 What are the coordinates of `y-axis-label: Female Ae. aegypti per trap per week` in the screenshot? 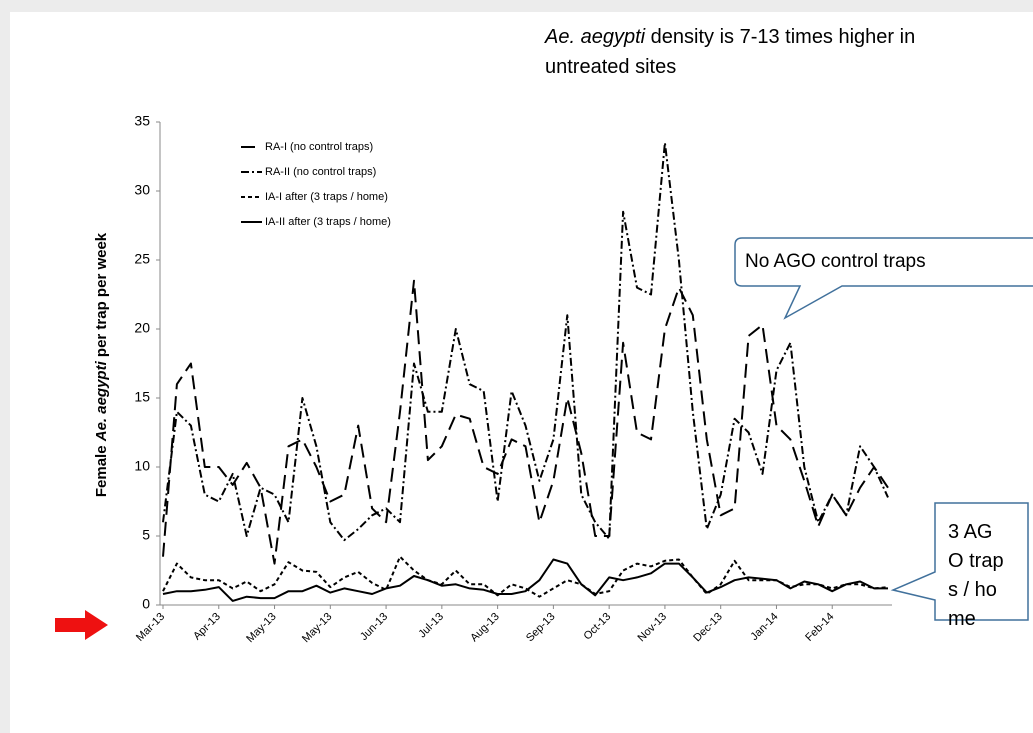 It's located at (101, 364).